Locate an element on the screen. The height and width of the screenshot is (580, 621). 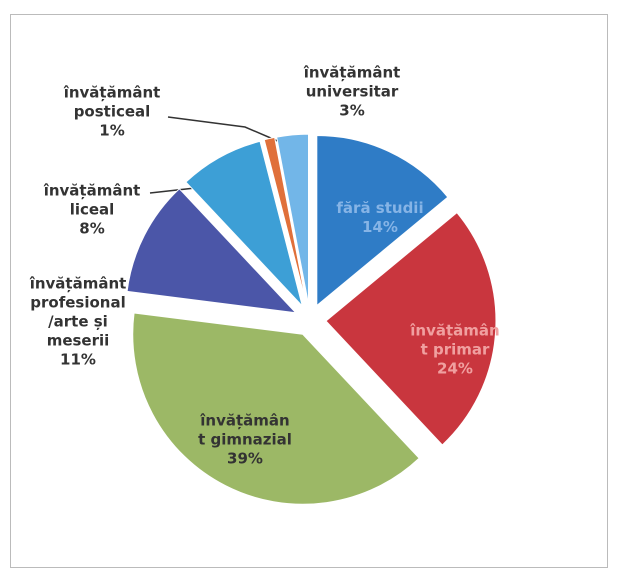
value-label: 14% is located at coordinates (380, 227).